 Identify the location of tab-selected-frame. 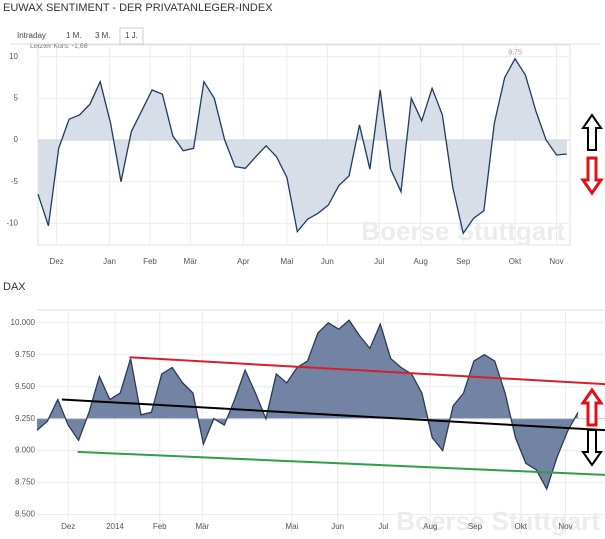
(131, 36).